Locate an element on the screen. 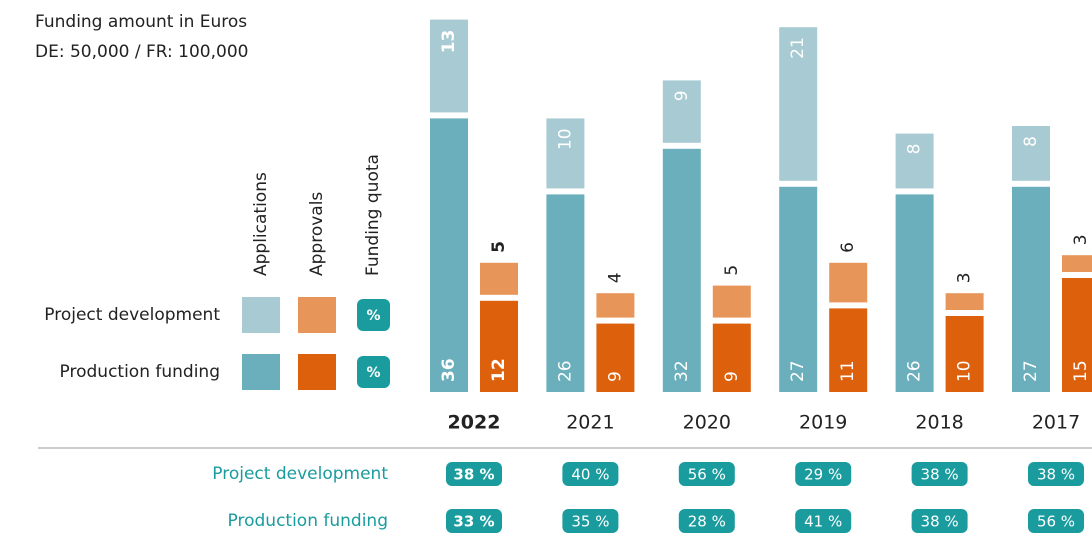 Image resolution: width=1092 pixels, height=533 pixels. legend-column: Approvals is located at coordinates (317, 234).